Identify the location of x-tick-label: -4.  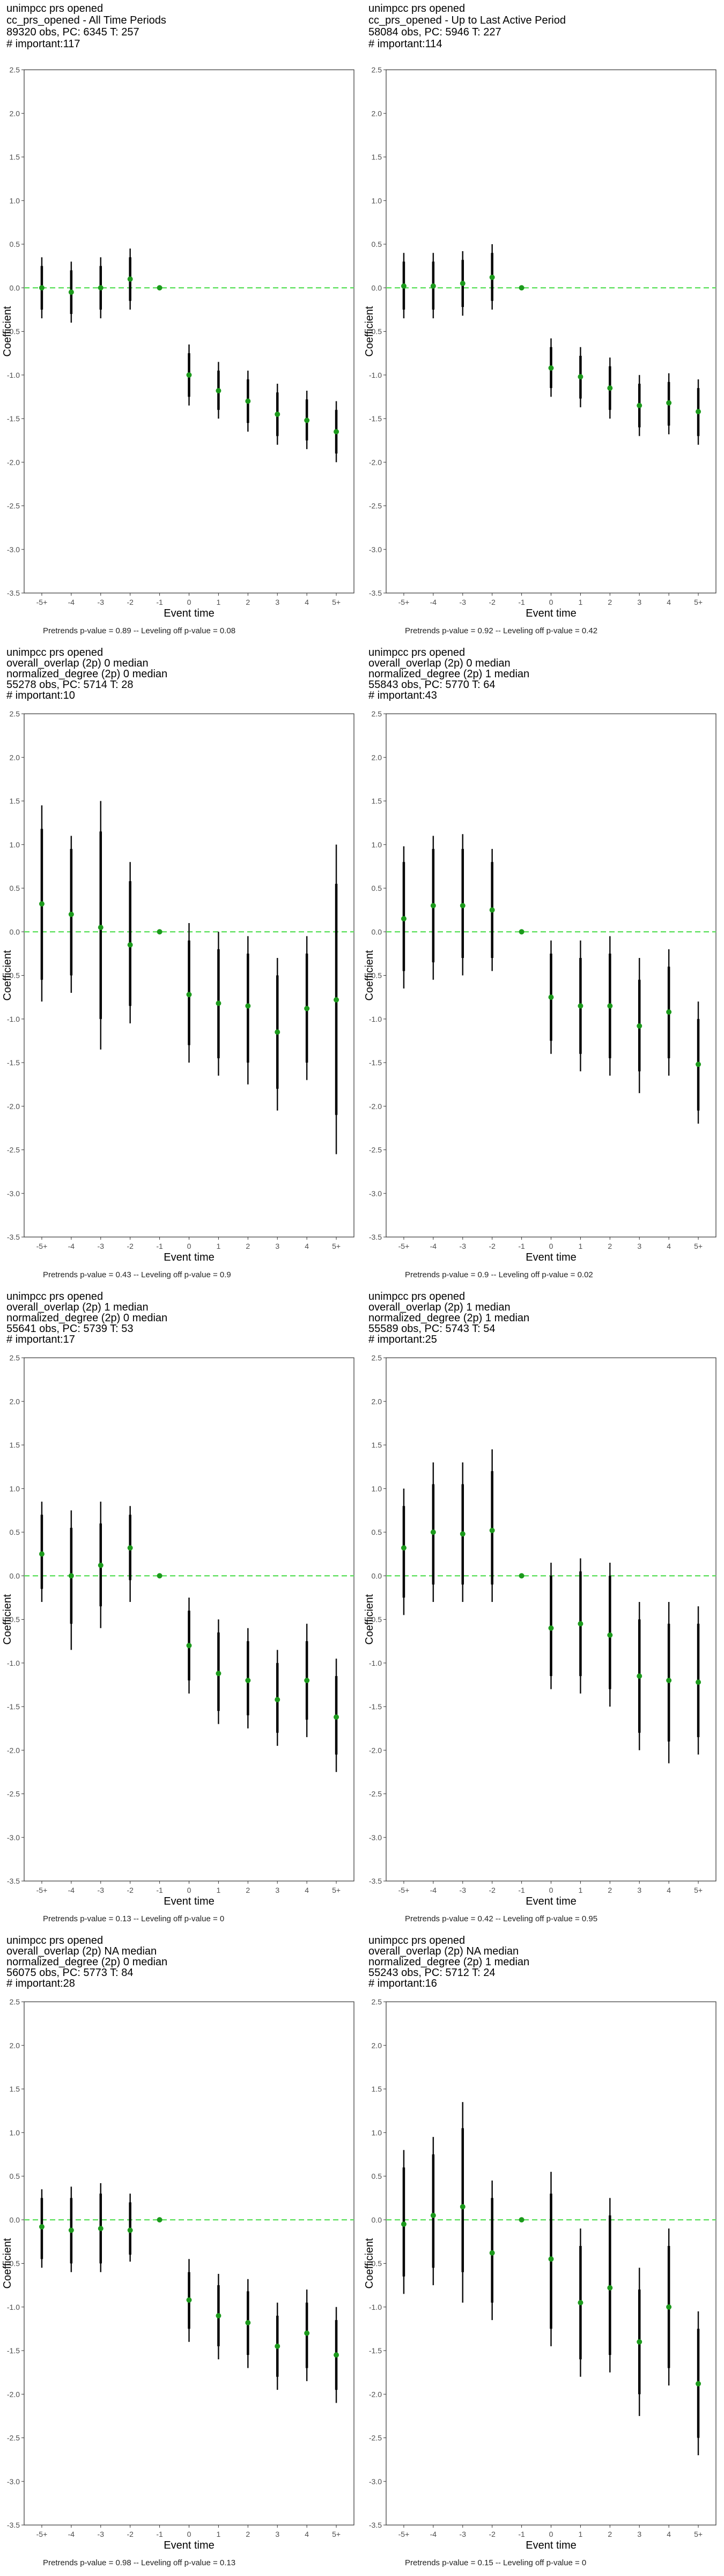
(71, 1890).